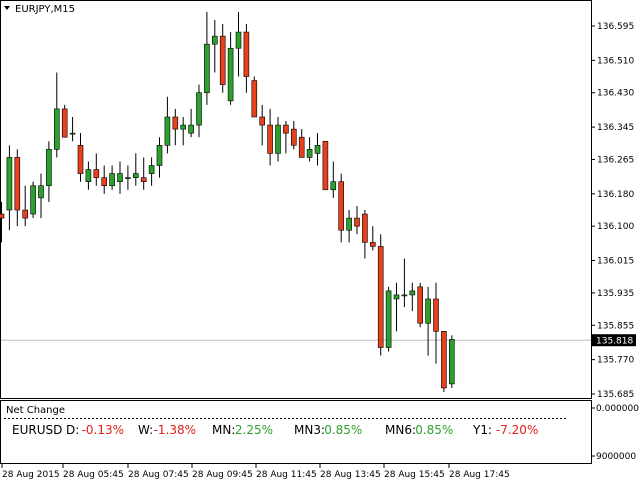  What do you see at coordinates (309, 430) in the screenshot?
I see `net-change-label: MN3:` at bounding box center [309, 430].